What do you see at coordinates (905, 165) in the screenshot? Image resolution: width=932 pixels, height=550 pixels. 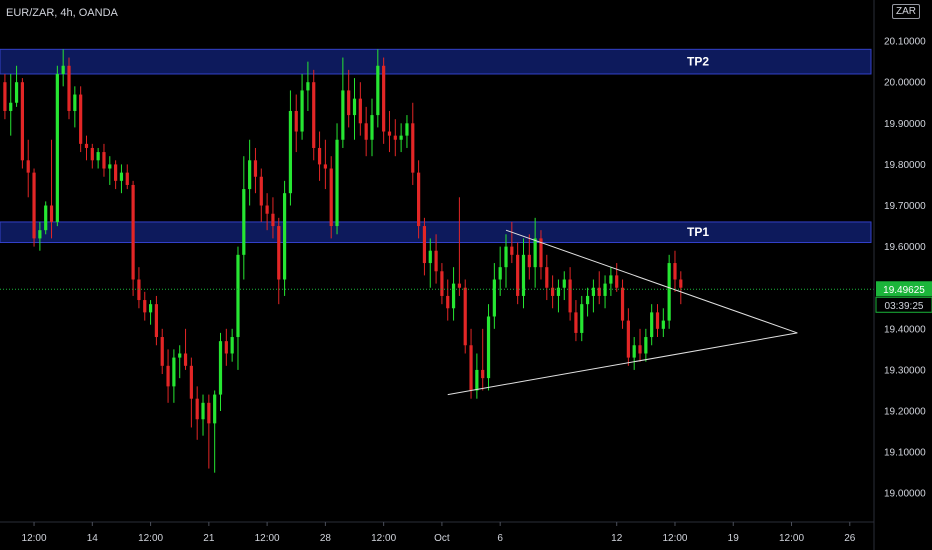 I see `price-tick-label: 19.80000` at bounding box center [905, 165].